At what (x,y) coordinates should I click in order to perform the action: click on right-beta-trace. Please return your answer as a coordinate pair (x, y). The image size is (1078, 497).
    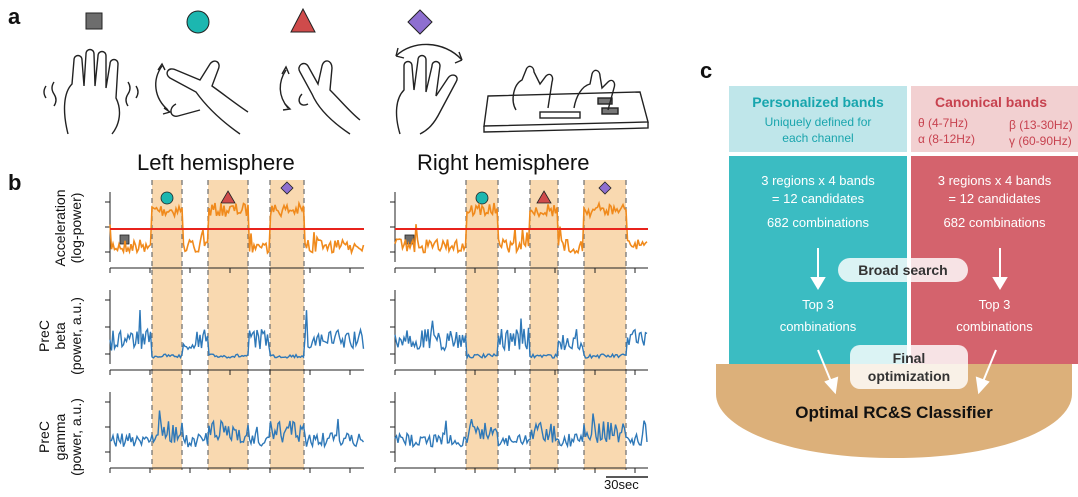
    Looking at the image, I should click on (521, 339).